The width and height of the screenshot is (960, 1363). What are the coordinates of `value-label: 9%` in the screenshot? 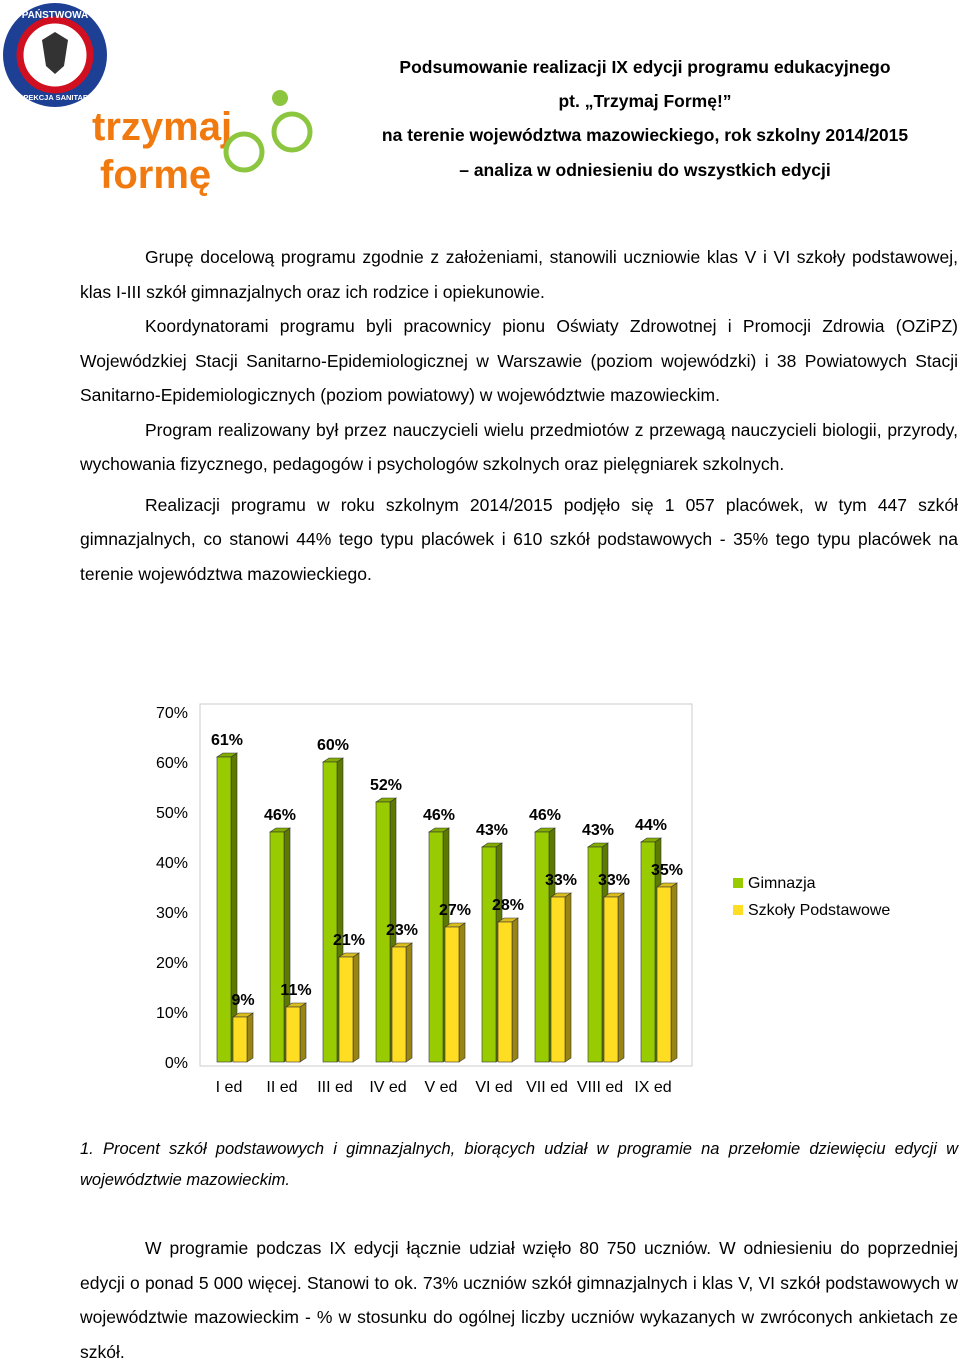 It's located at (242, 1000).